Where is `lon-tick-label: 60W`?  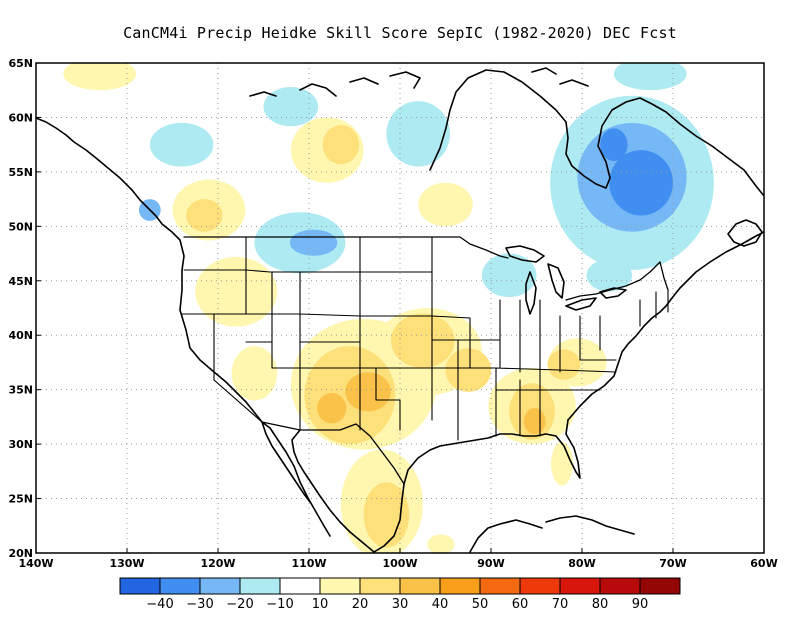 lon-tick-label: 60W is located at coordinates (763, 563).